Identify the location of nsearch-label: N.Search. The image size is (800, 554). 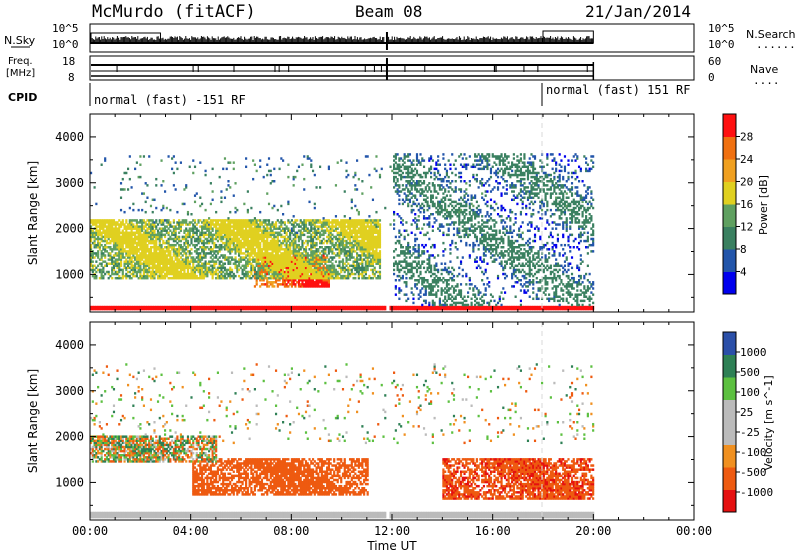
(771, 34).